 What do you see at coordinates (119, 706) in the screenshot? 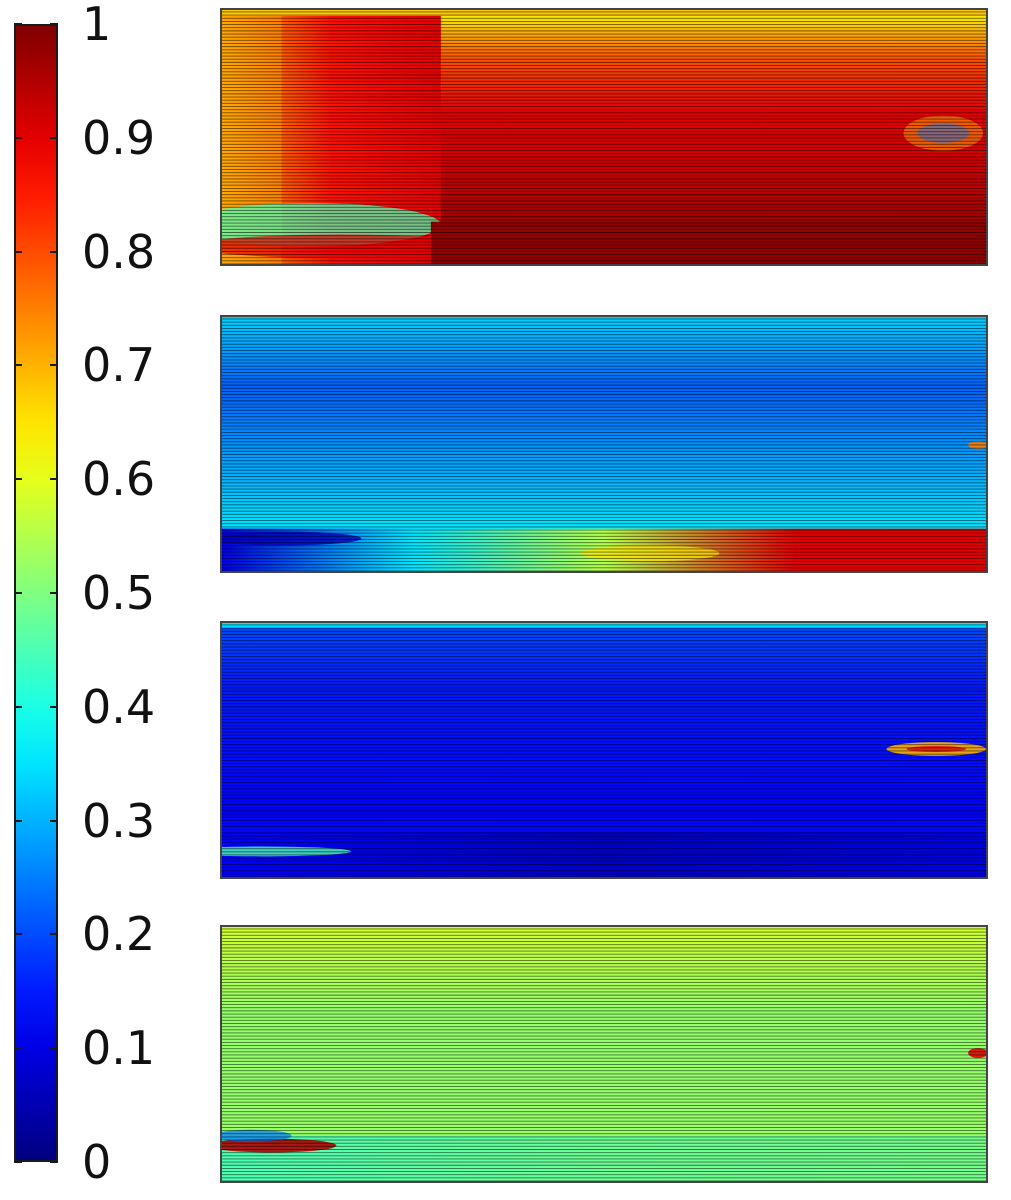
I see `colorbar-tick-label: 0.4` at bounding box center [119, 706].